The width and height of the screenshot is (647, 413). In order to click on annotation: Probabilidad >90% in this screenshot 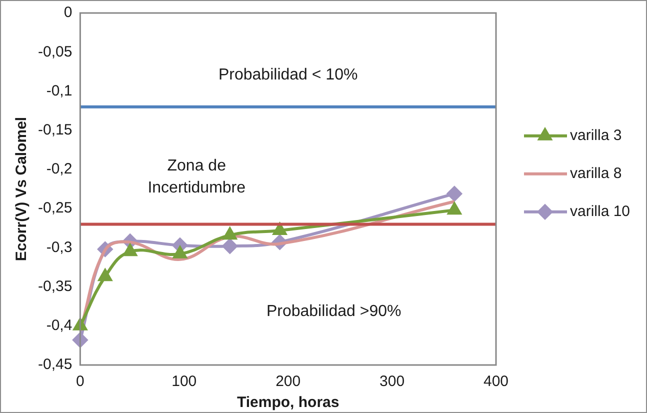, I will do `click(334, 311)`.